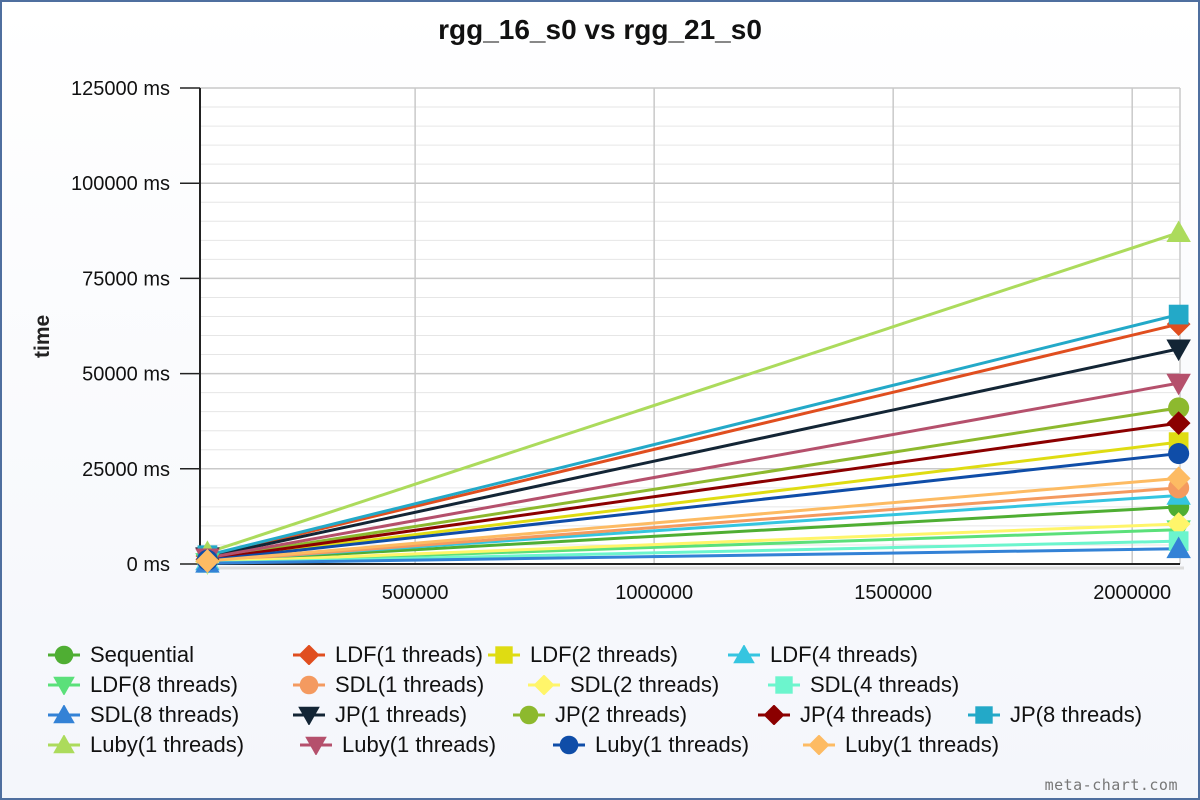  I want to click on legend-item-7: SDL(4 threads), so click(862, 685).